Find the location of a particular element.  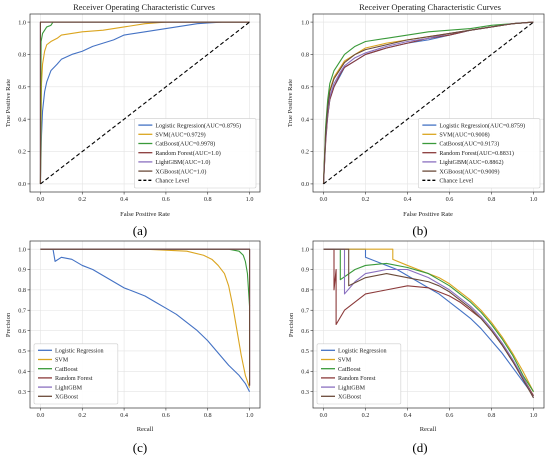

panel-d-ylabel: Precision is located at coordinates (291, 324).